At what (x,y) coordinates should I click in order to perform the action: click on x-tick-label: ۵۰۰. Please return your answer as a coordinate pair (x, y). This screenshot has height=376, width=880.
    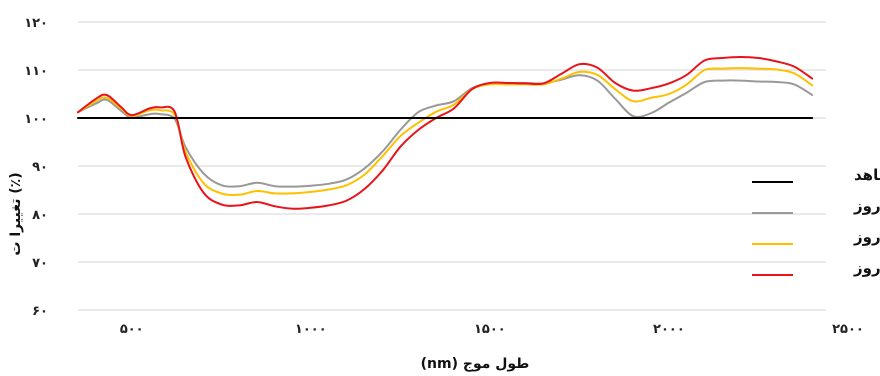
    Looking at the image, I should click on (132, 329).